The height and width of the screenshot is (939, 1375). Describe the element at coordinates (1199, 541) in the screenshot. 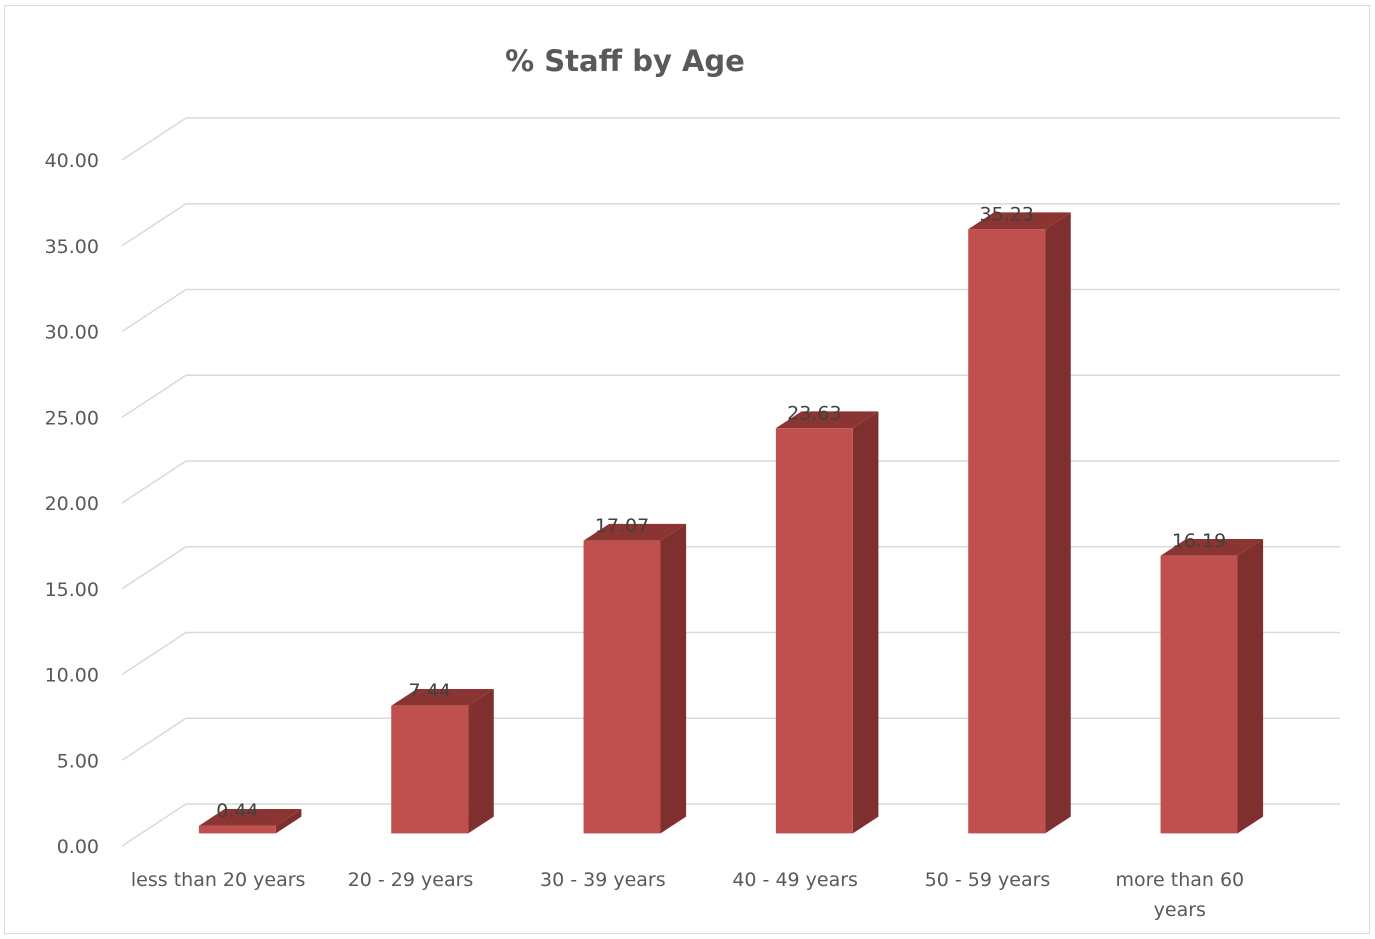

I see `data-label: 16.19` at that location.